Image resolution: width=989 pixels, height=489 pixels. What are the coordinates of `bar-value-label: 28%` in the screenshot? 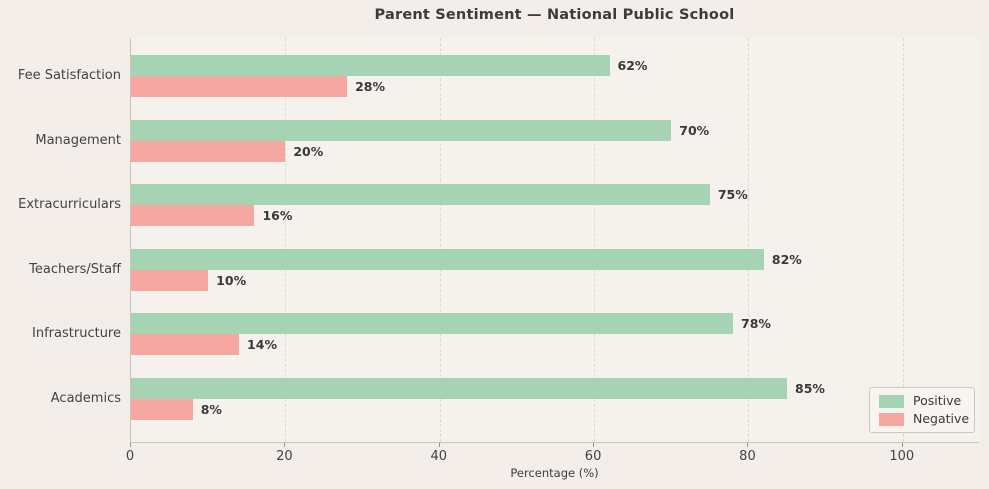 It's located at (370, 86).